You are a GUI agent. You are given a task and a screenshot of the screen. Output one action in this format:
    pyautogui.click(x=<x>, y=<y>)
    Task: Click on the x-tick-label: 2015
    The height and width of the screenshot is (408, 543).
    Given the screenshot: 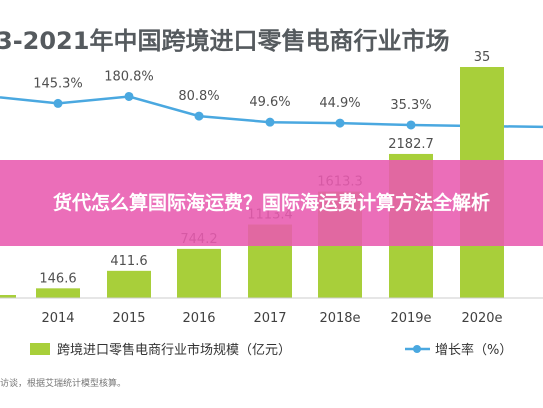 What is the action you would take?
    pyautogui.click(x=128, y=318)
    